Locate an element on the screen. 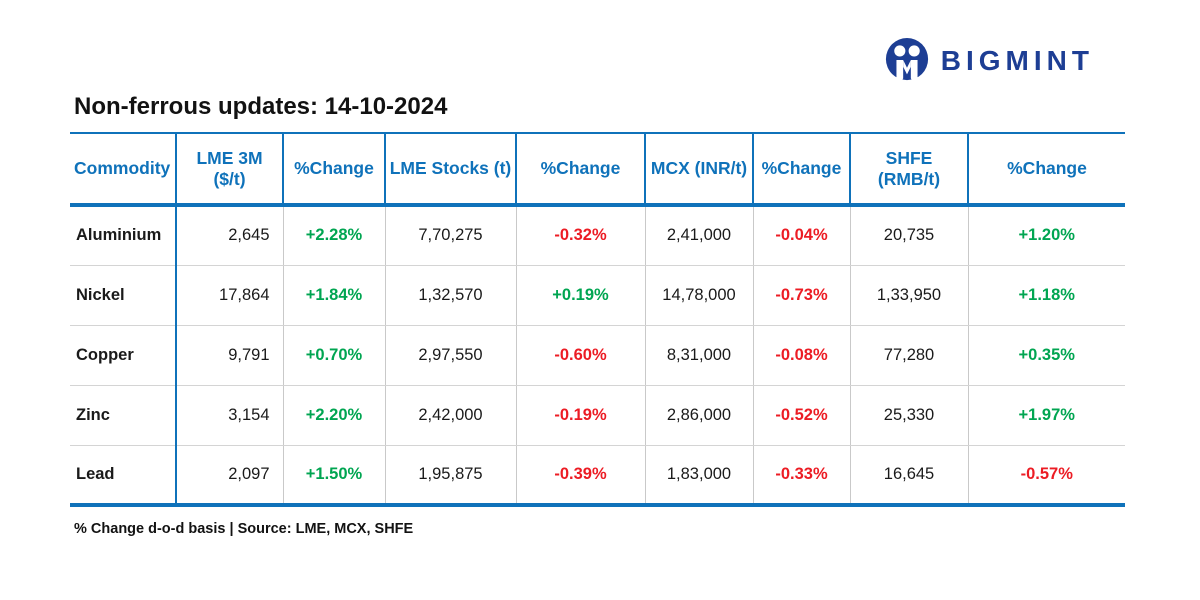 Image resolution: width=1200 pixels, height=600 pixels. change-cell: -0.08% is located at coordinates (802, 355).